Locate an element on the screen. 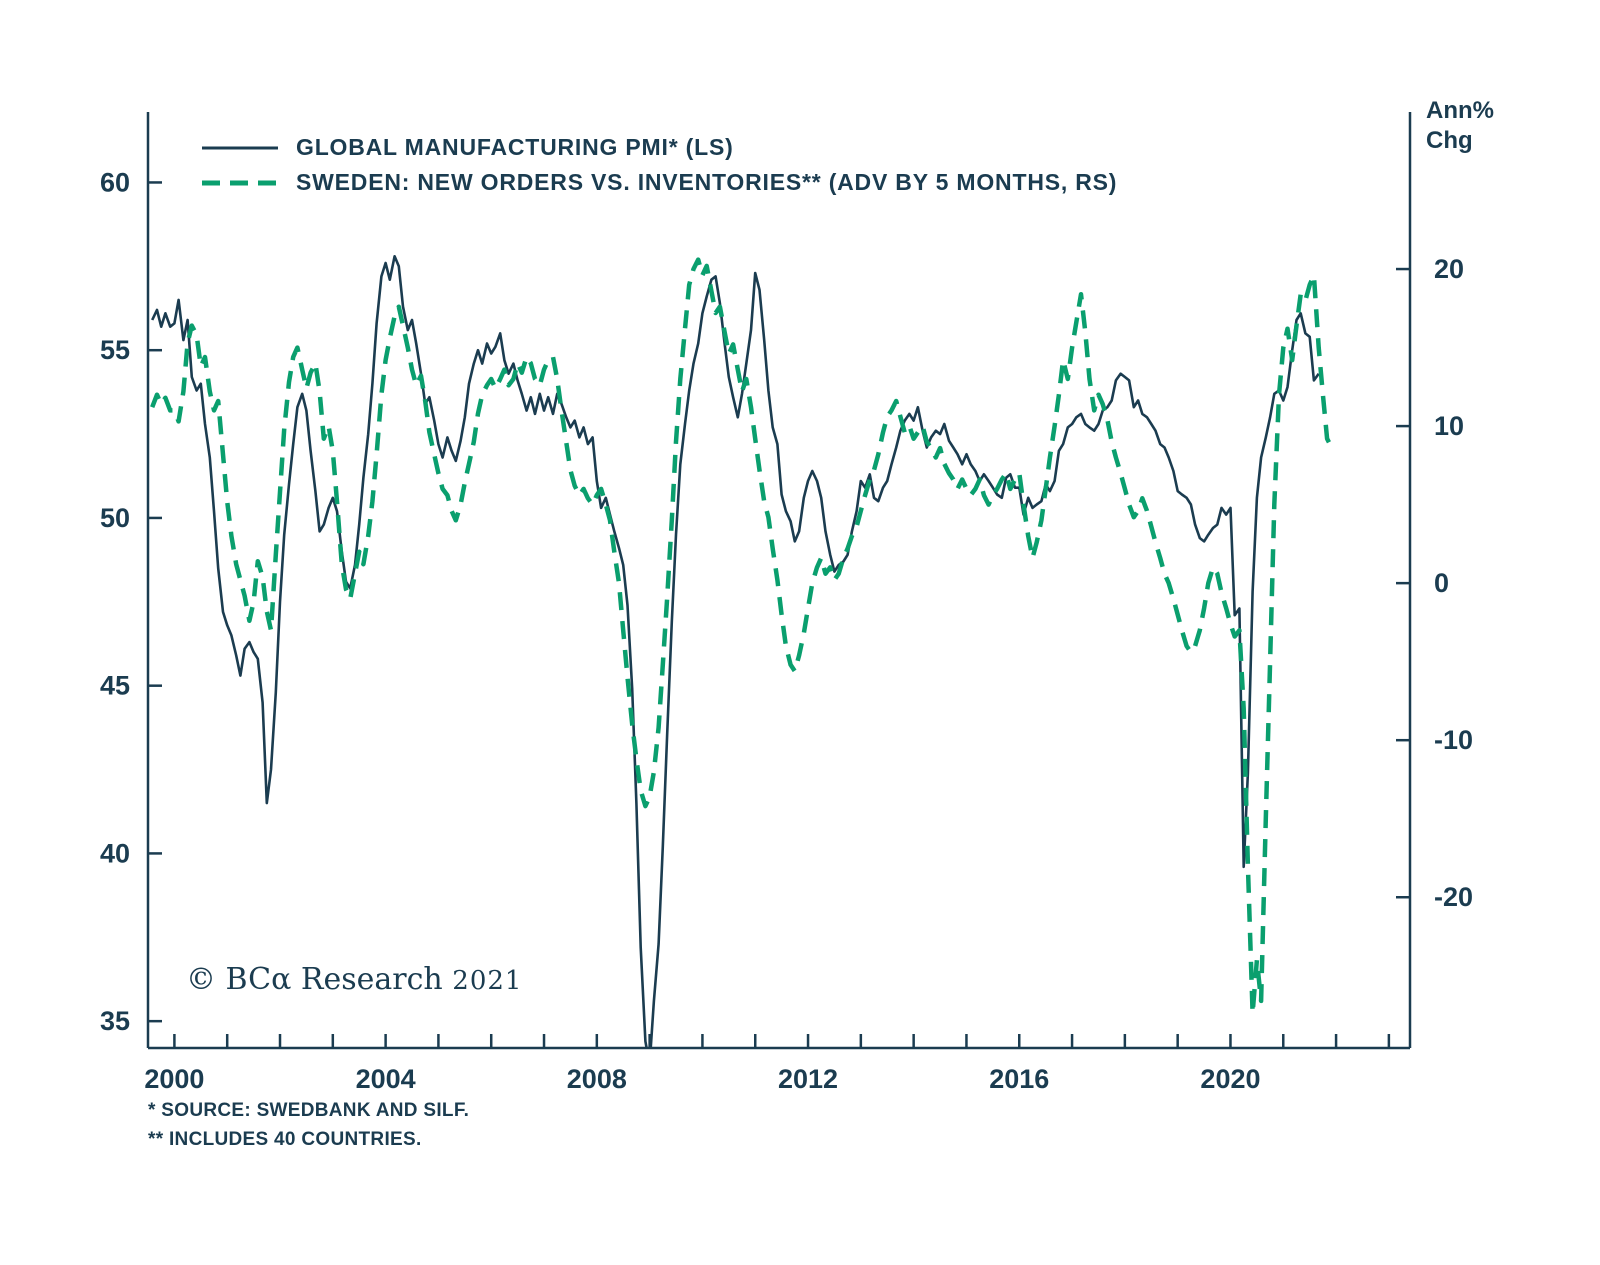 The image size is (1600, 1265). left-axis-label: 40 is located at coordinates (115, 853).